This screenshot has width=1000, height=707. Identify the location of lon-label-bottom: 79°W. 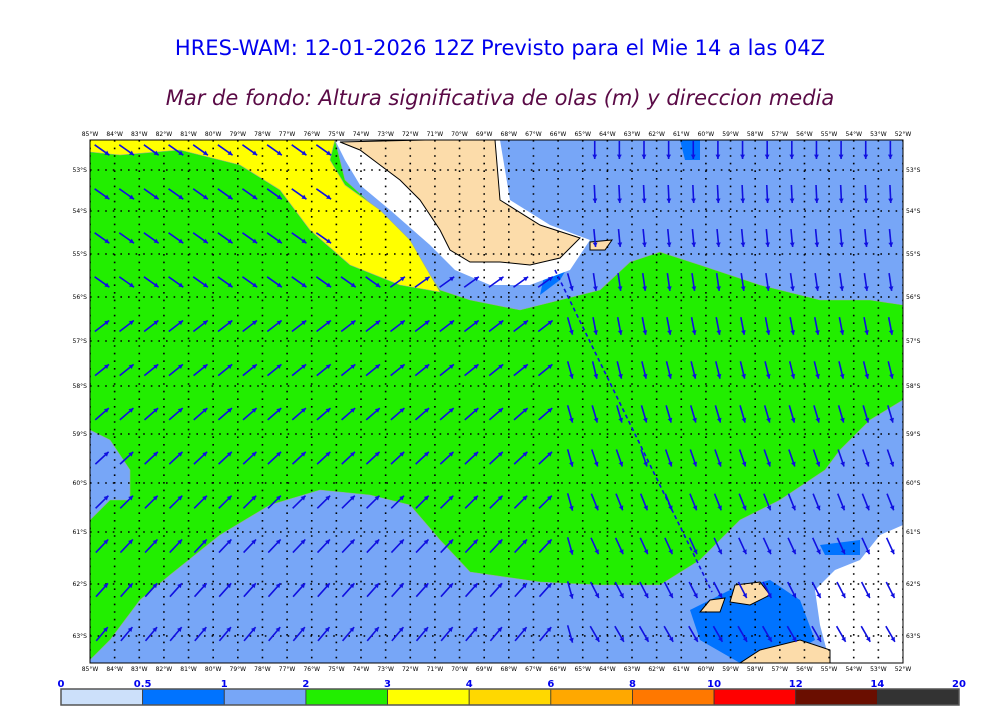
(238, 669).